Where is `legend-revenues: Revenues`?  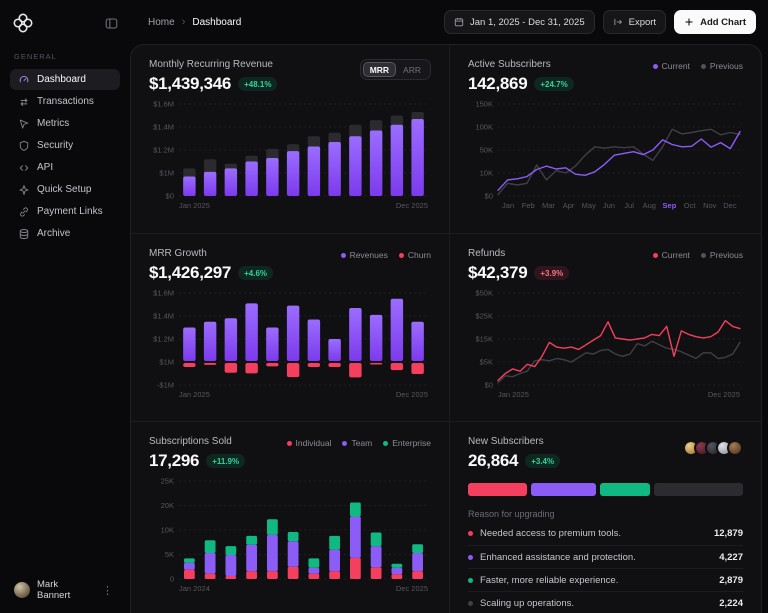 legend-revenues: Revenues is located at coordinates (364, 255).